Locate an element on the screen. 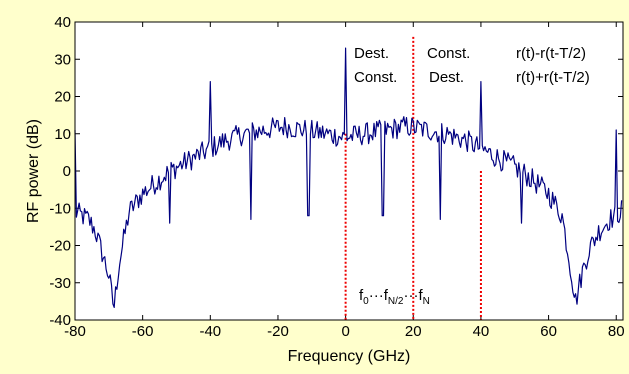 This screenshot has height=374, width=629. x-tick-label: 0 is located at coordinates (345, 331).